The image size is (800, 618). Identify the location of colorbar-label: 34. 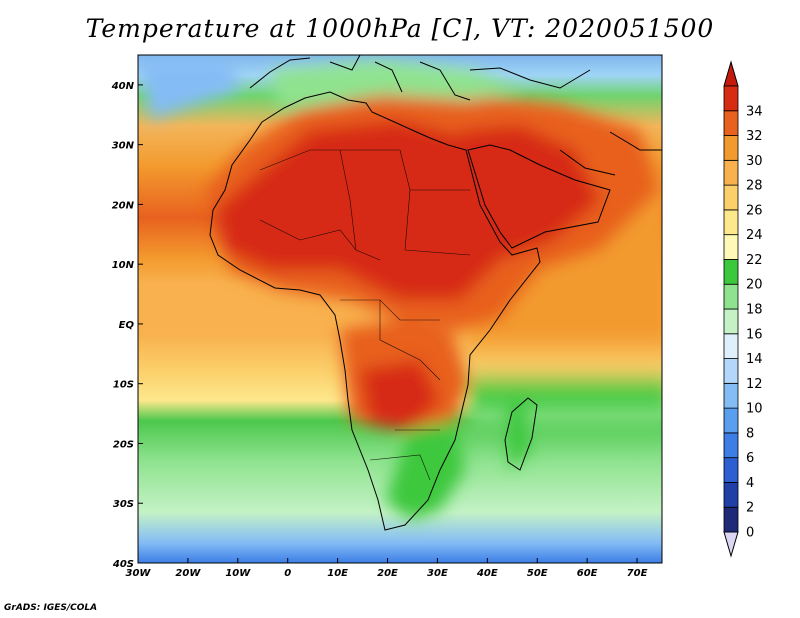
(754, 111).